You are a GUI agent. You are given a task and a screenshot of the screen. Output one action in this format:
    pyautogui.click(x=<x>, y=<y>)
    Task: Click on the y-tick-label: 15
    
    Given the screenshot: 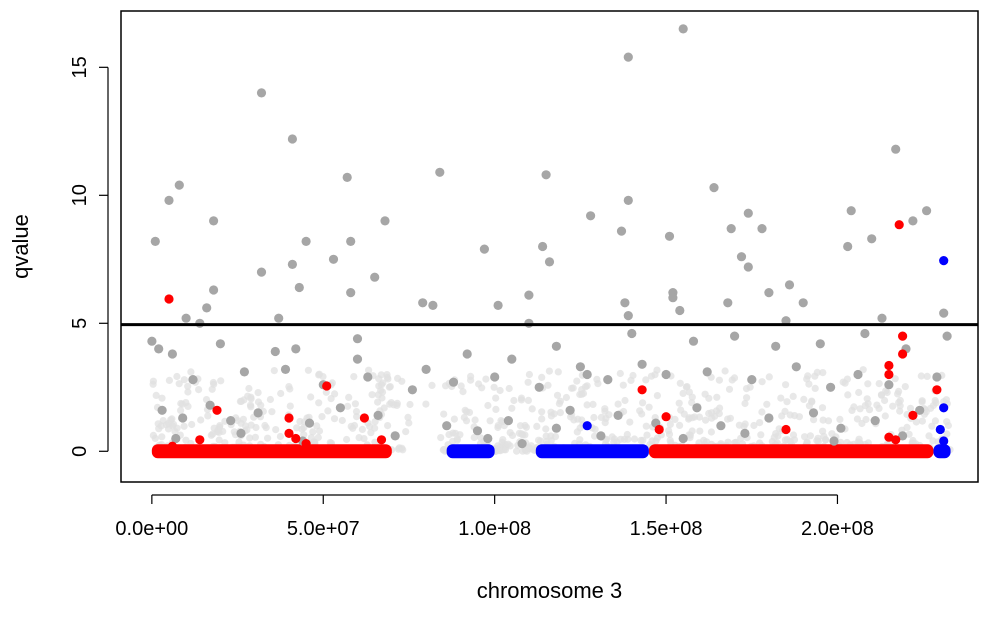 What is the action you would take?
    pyautogui.click(x=80, y=67)
    